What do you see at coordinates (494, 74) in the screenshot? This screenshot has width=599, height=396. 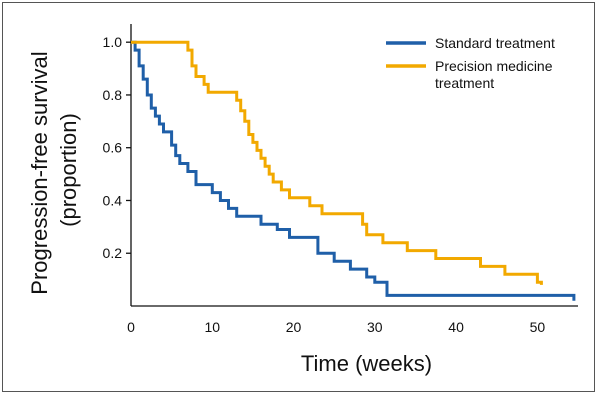 I see `legend-label-1: Precision medicine treatment` at bounding box center [494, 74].